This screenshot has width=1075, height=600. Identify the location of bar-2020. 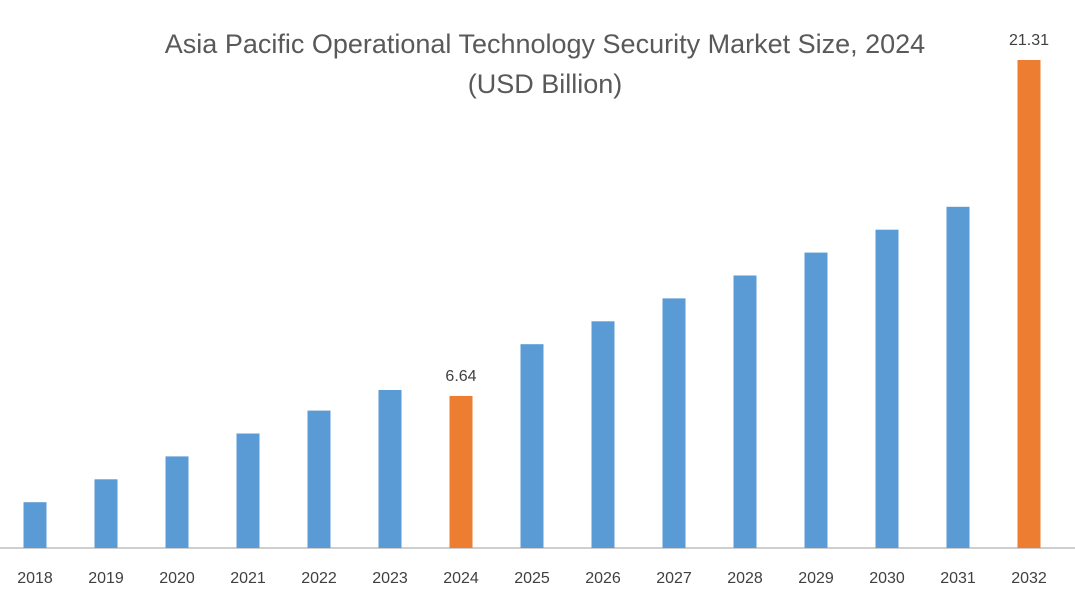
(177, 502).